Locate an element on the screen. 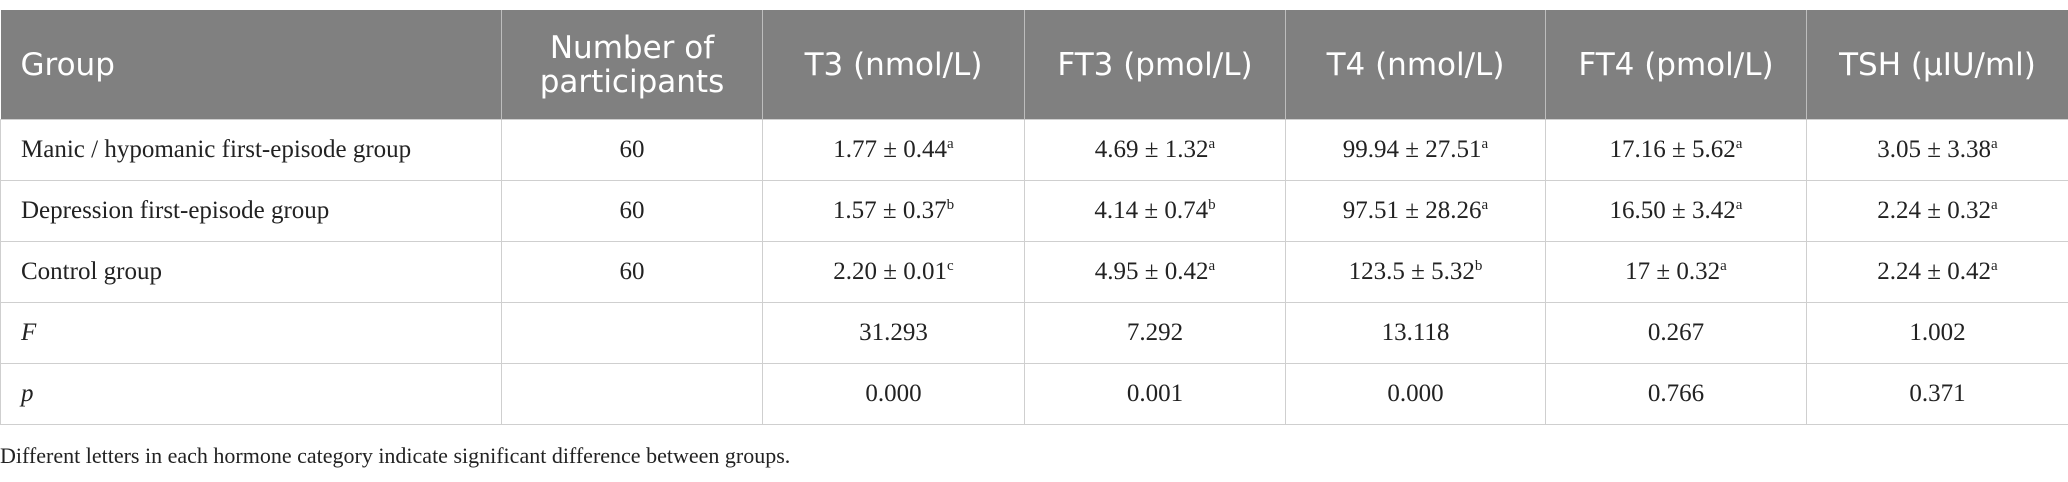  column-header: T3 (nmol/L) is located at coordinates (893, 65).